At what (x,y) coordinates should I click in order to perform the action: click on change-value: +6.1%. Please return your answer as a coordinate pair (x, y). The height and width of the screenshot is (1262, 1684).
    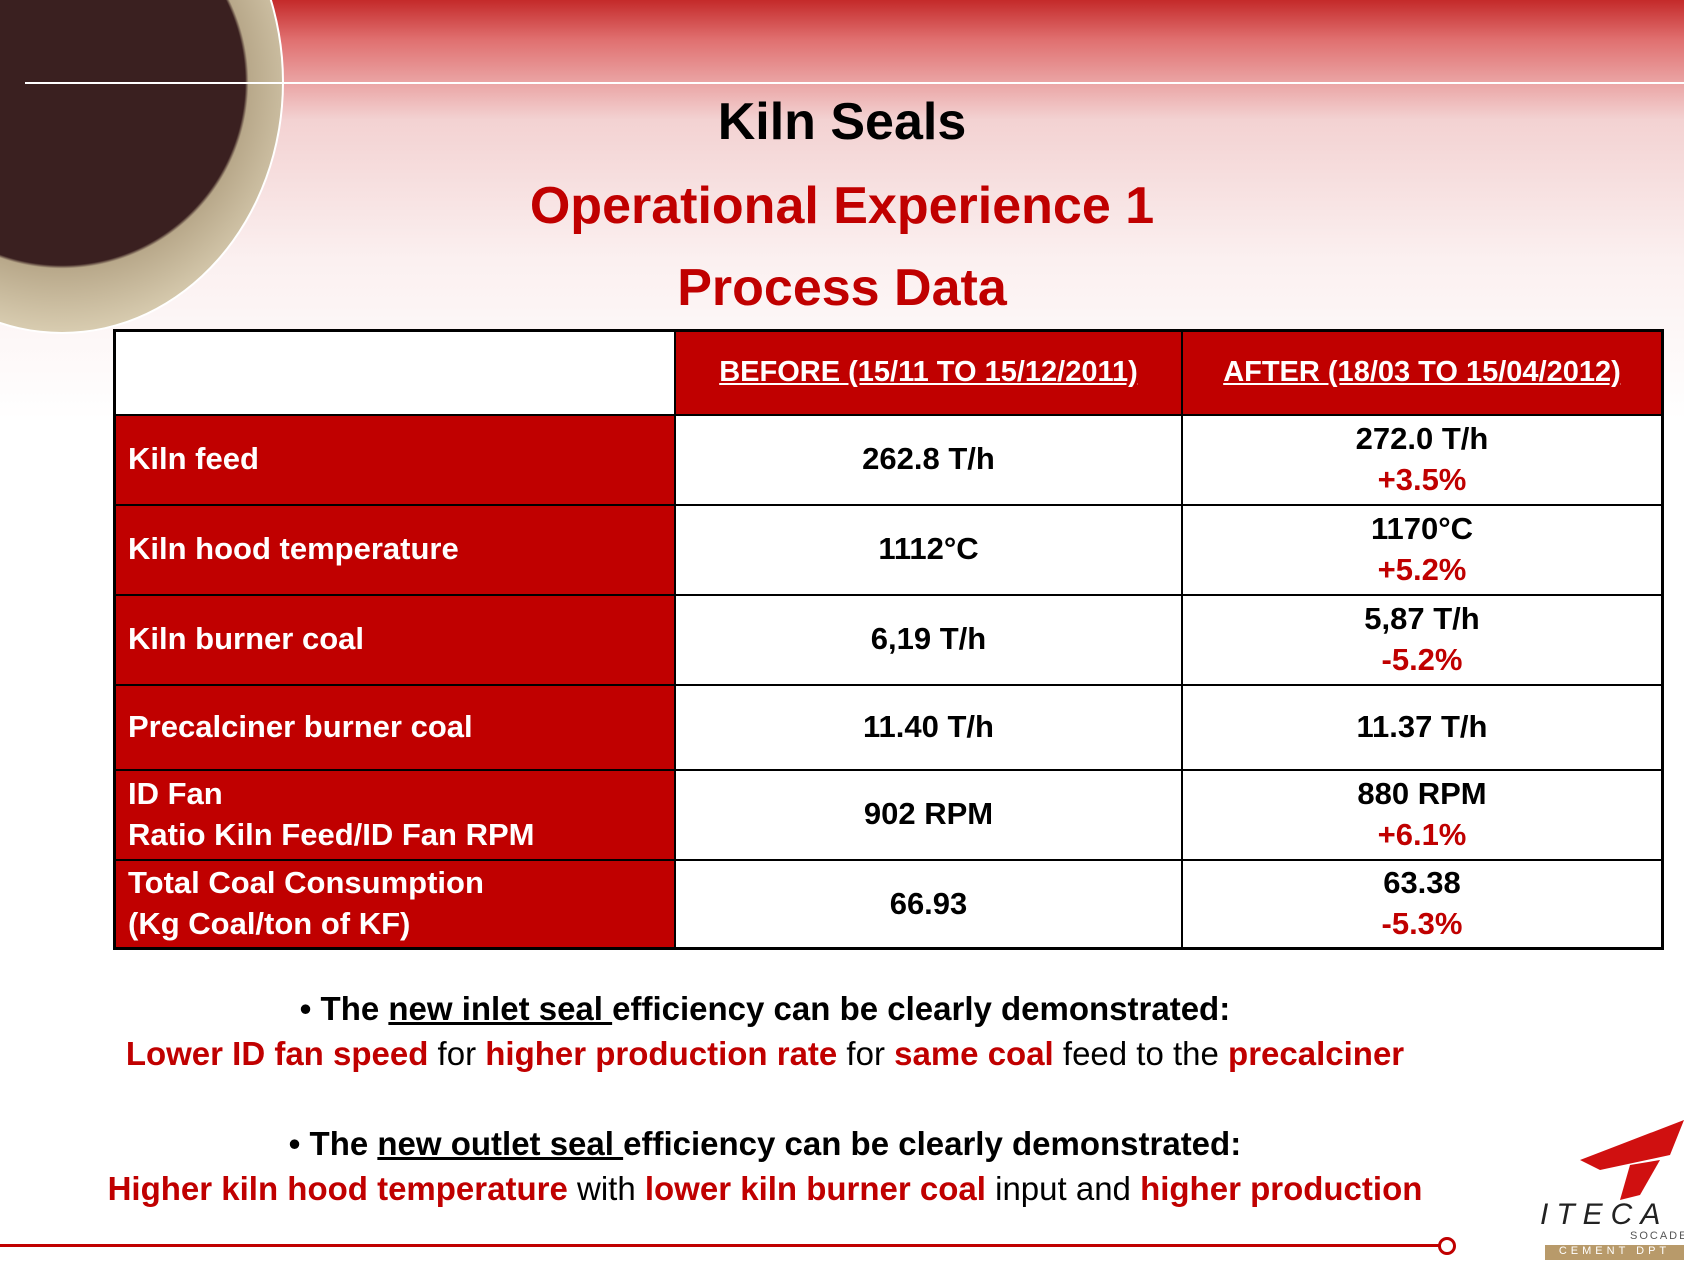
    Looking at the image, I should click on (1422, 834).